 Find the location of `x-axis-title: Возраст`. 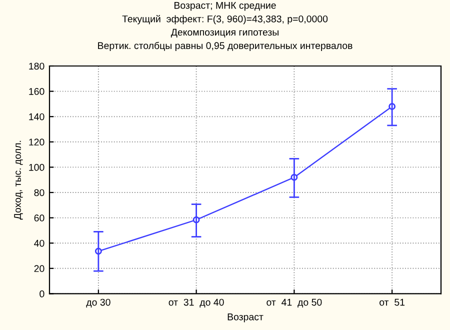

x-axis-title: Возраст is located at coordinates (246, 318).